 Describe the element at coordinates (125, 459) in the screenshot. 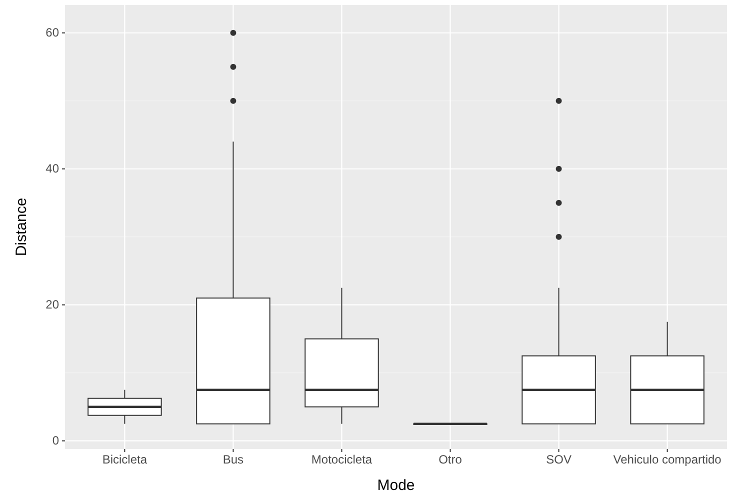

I see `x-tick-label: Bicicleta` at that location.